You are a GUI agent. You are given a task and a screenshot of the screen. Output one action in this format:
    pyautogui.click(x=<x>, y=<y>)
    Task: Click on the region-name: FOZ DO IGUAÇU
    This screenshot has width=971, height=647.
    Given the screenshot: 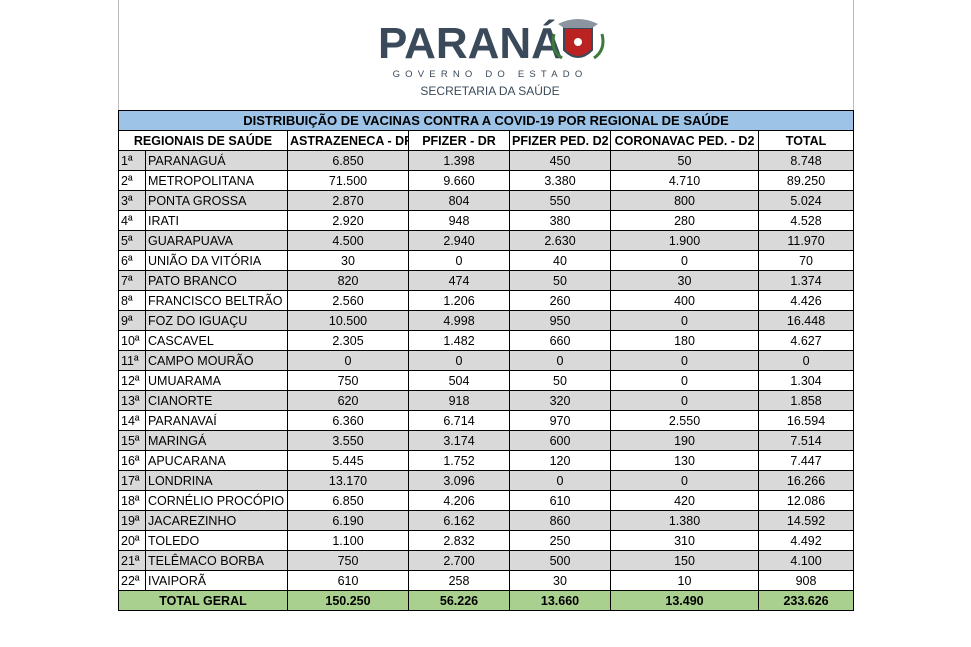 What is the action you would take?
    pyautogui.click(x=216, y=320)
    